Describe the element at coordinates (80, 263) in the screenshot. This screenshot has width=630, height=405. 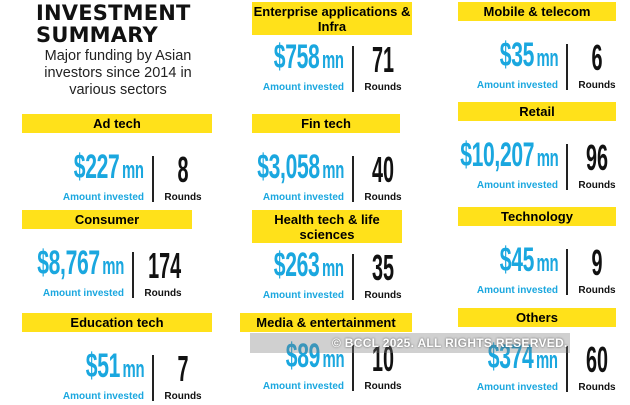
I see `amount-value: $8,767 mn` at that location.